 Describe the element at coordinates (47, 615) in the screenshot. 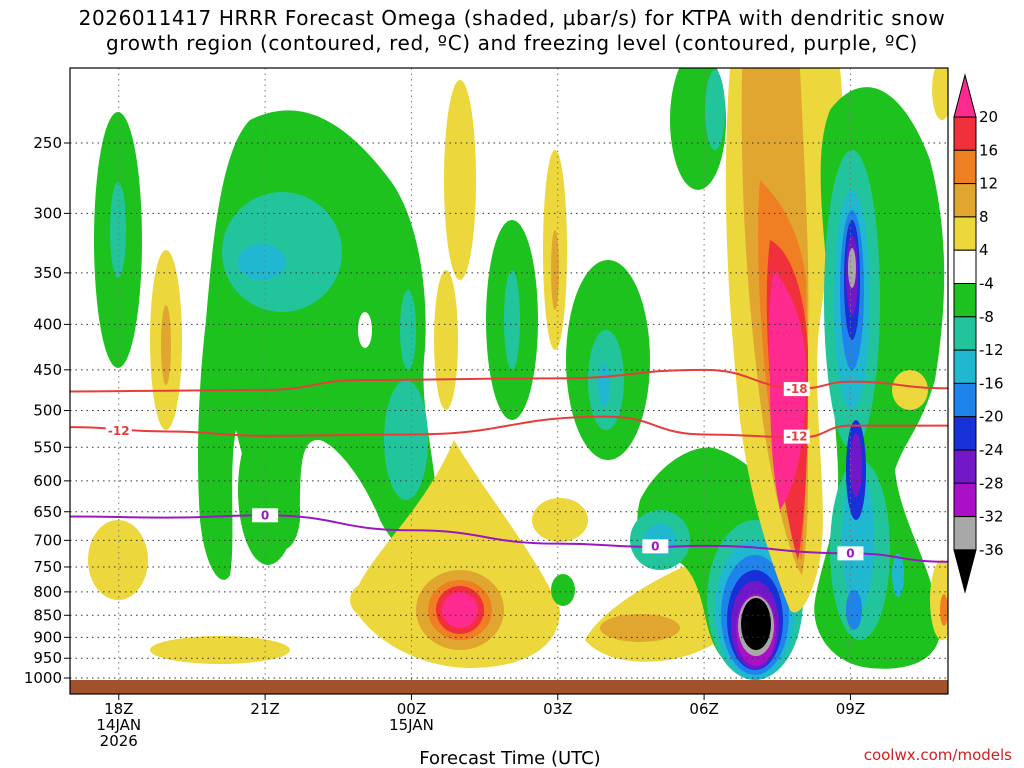

I see `y-tick-label-850: 850` at that location.